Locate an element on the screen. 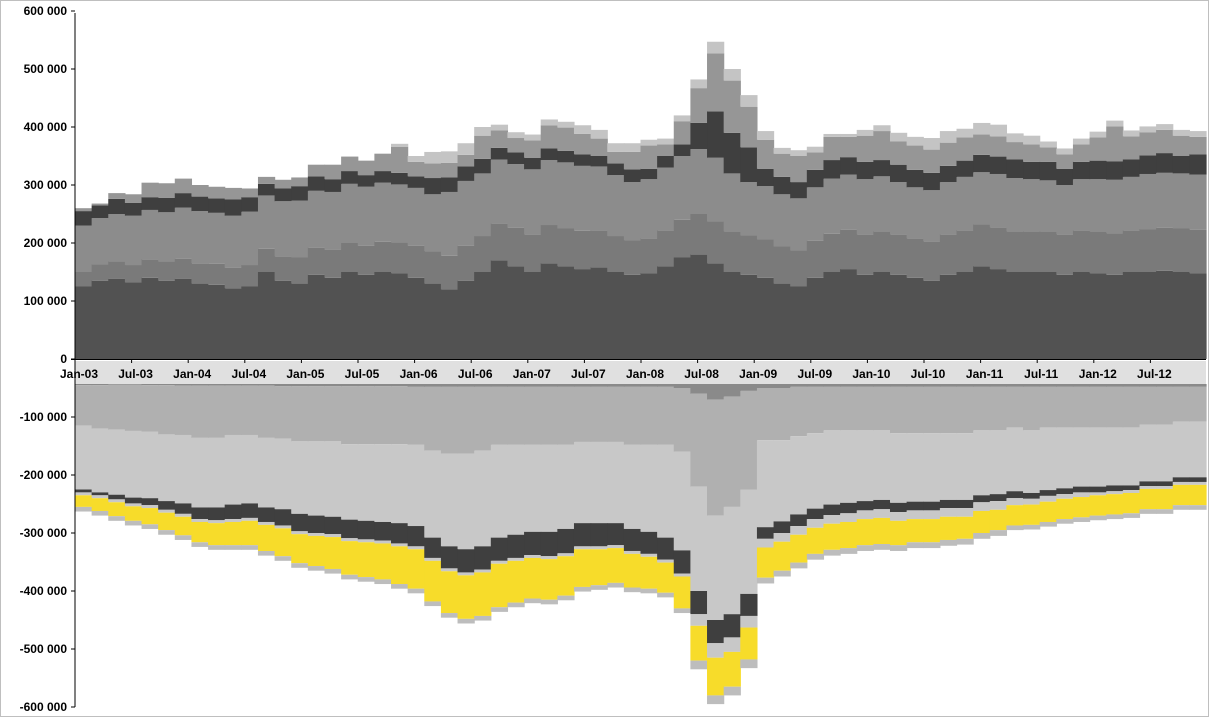 This screenshot has height=718, width=1210. y-tick-label: 300 000 is located at coordinates (46, 185).